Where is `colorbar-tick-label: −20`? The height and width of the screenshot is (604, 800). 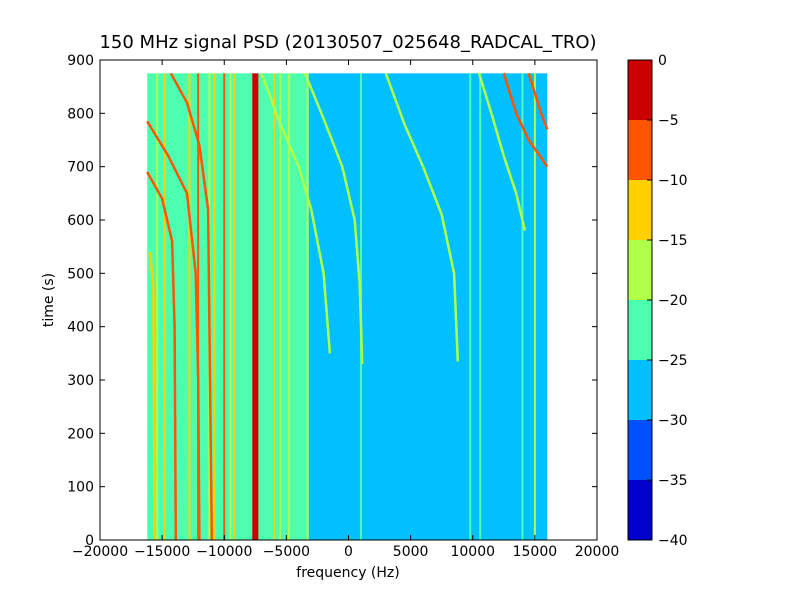
colorbar-tick-label: −20 is located at coordinates (673, 301).